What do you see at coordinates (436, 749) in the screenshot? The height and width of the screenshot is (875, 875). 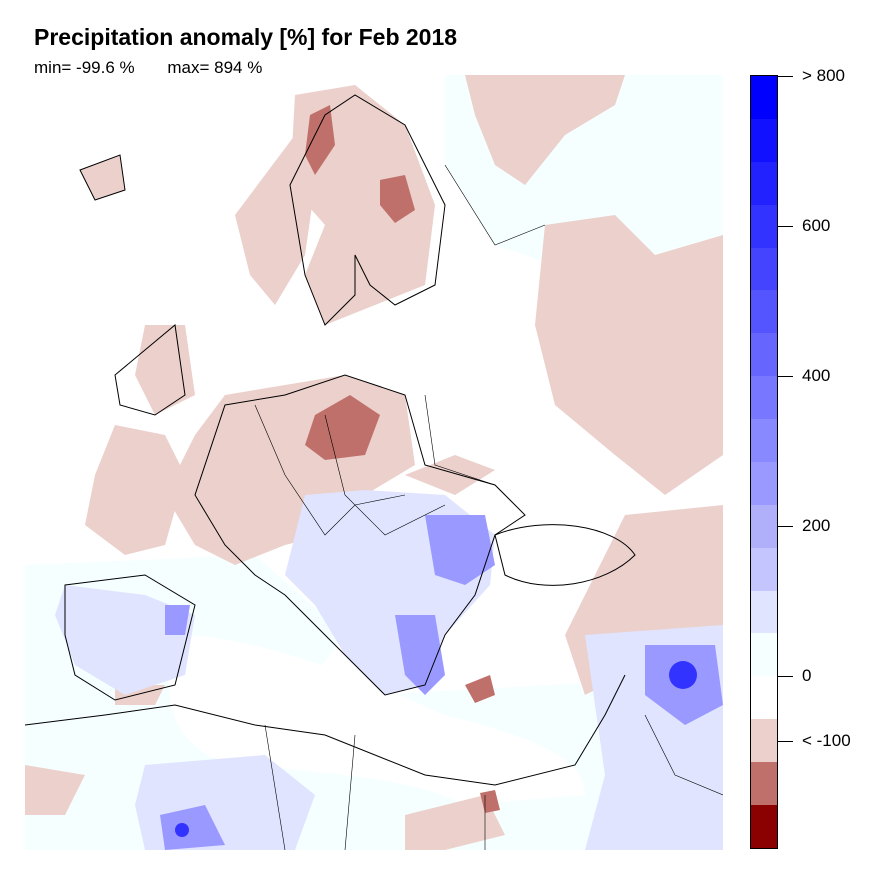 I see `wet-anomaly-strong` at bounding box center [436, 749].